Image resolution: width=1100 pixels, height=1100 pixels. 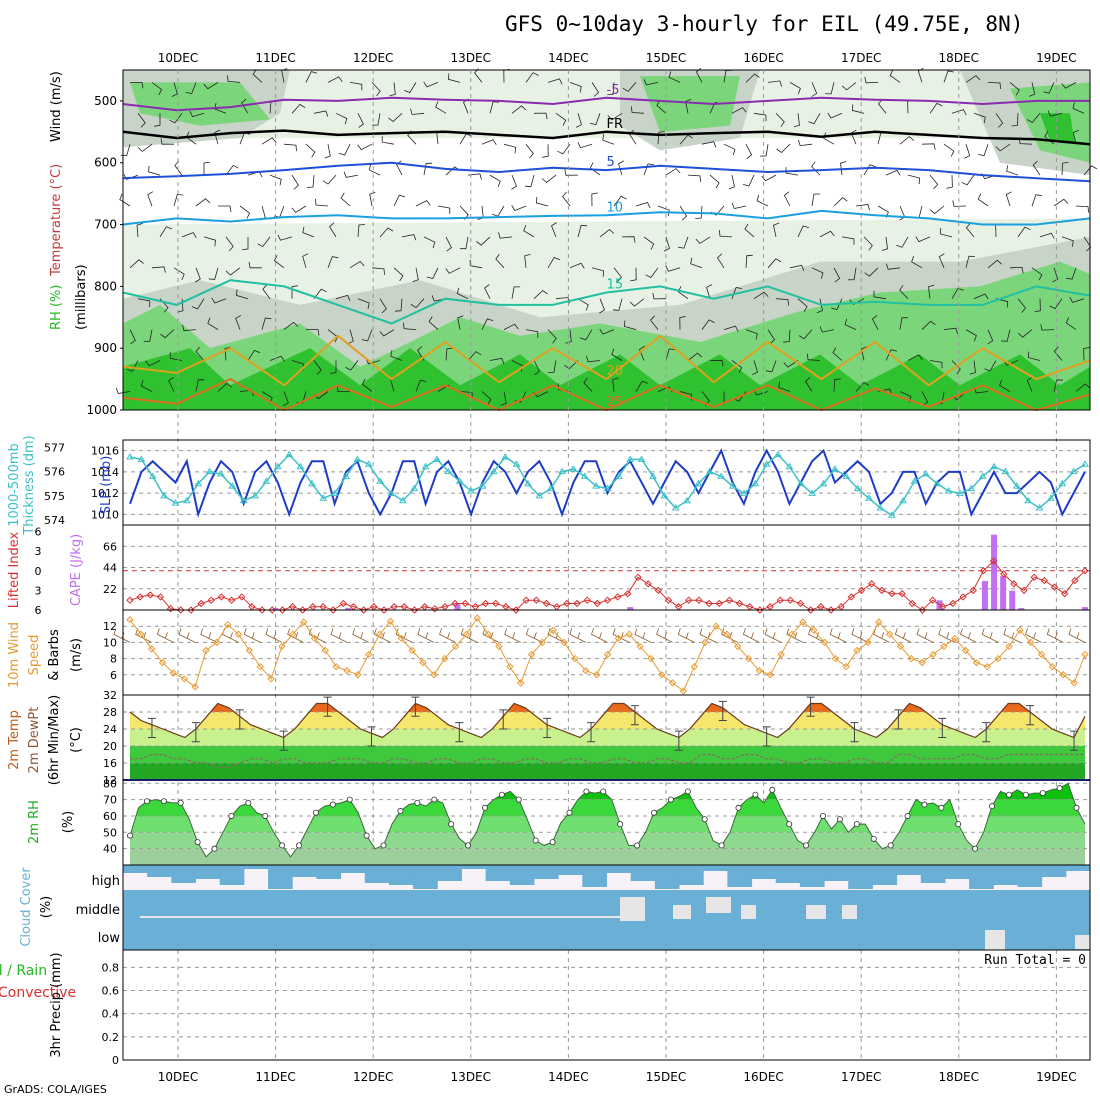 I want to click on precip-tick-label: 0.2, so click(x=111, y=1037).